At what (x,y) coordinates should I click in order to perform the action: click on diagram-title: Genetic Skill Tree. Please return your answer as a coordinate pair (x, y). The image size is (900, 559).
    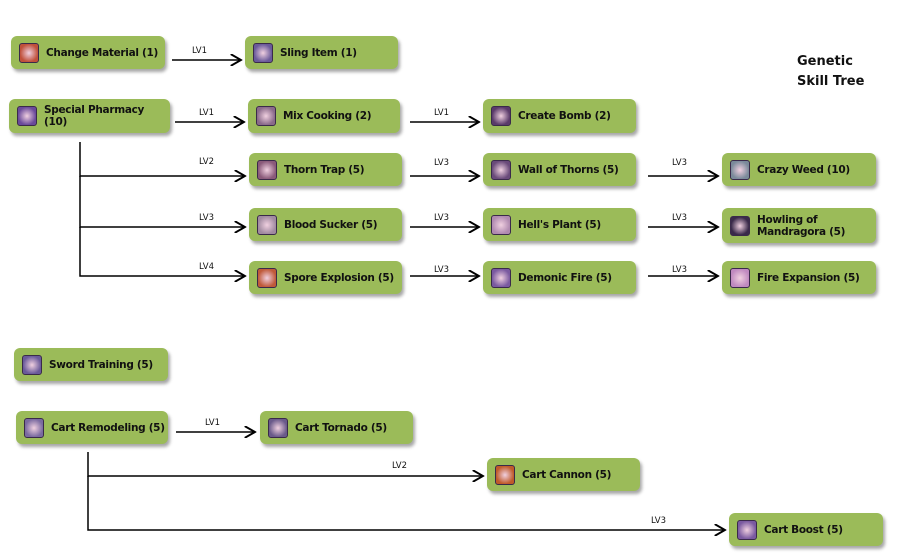
    Looking at the image, I should click on (830, 72).